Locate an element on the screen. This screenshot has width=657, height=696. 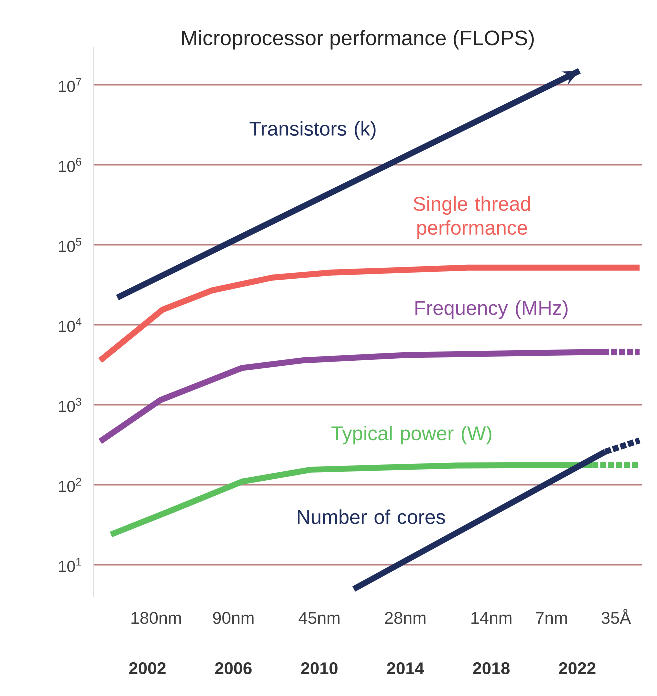
series-label: Number of cores is located at coordinates (372, 517).